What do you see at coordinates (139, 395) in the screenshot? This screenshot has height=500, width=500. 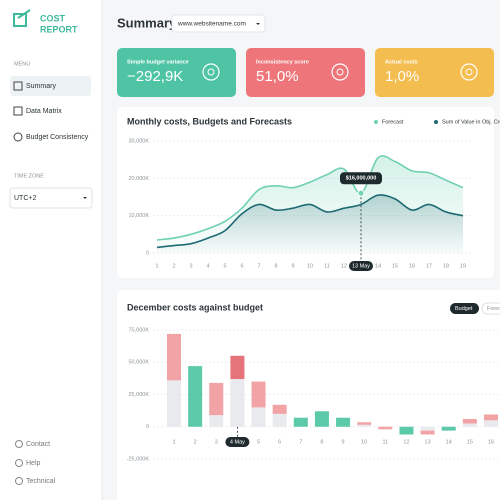 I see `y-tick-label: 25,000K` at bounding box center [139, 395].